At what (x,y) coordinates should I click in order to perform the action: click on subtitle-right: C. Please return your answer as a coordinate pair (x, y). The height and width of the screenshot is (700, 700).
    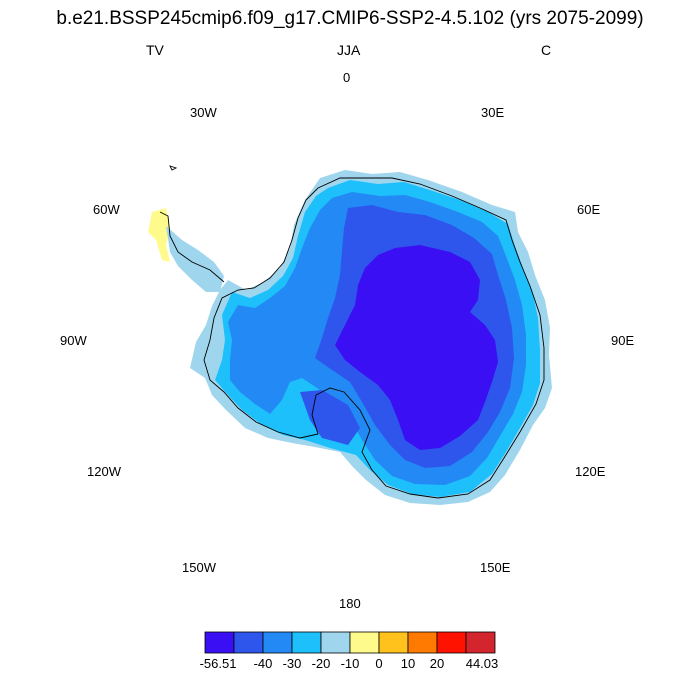
    Looking at the image, I should click on (546, 50).